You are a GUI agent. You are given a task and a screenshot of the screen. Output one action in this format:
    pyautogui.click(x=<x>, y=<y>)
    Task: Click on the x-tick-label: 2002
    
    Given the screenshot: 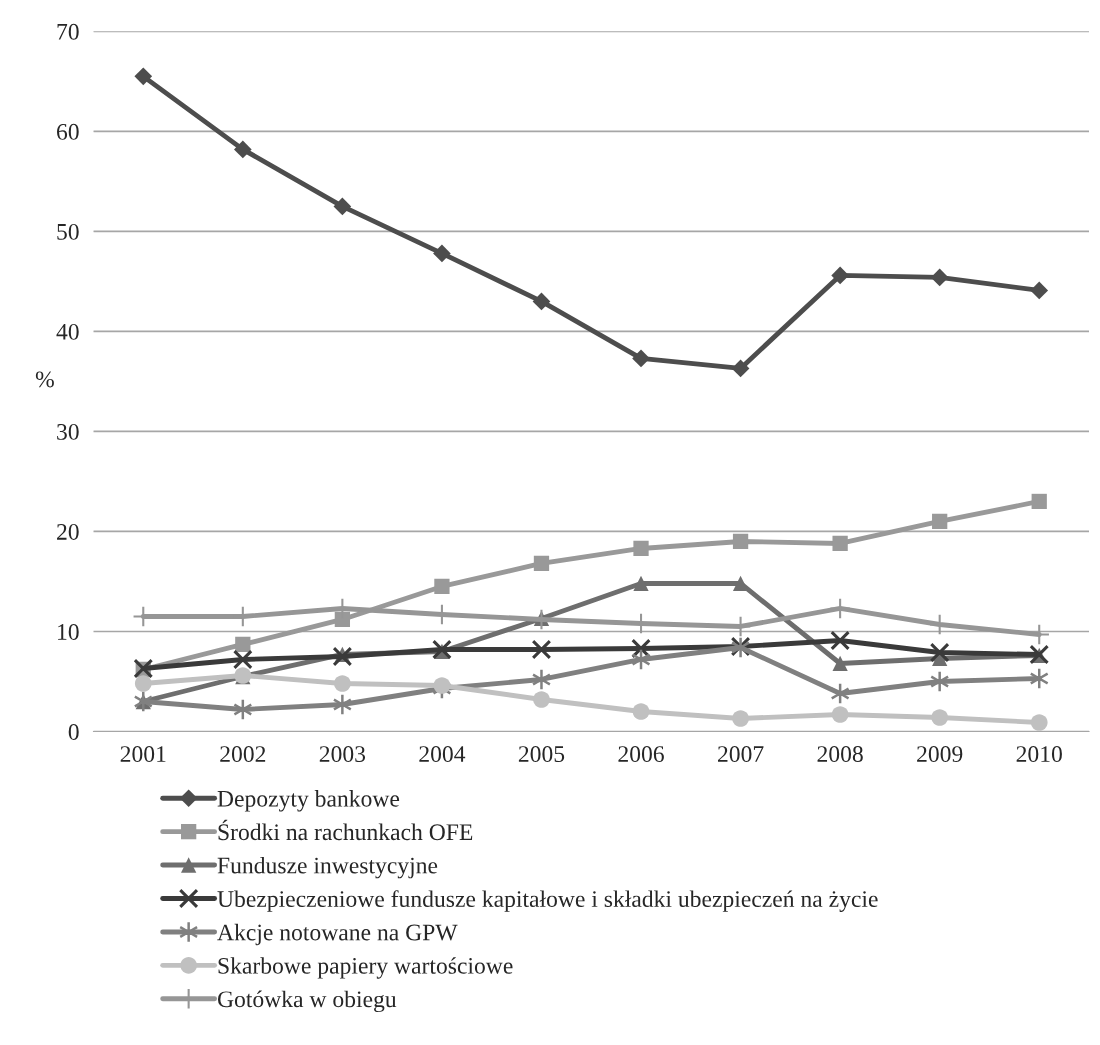 What is the action you would take?
    pyautogui.click(x=243, y=754)
    